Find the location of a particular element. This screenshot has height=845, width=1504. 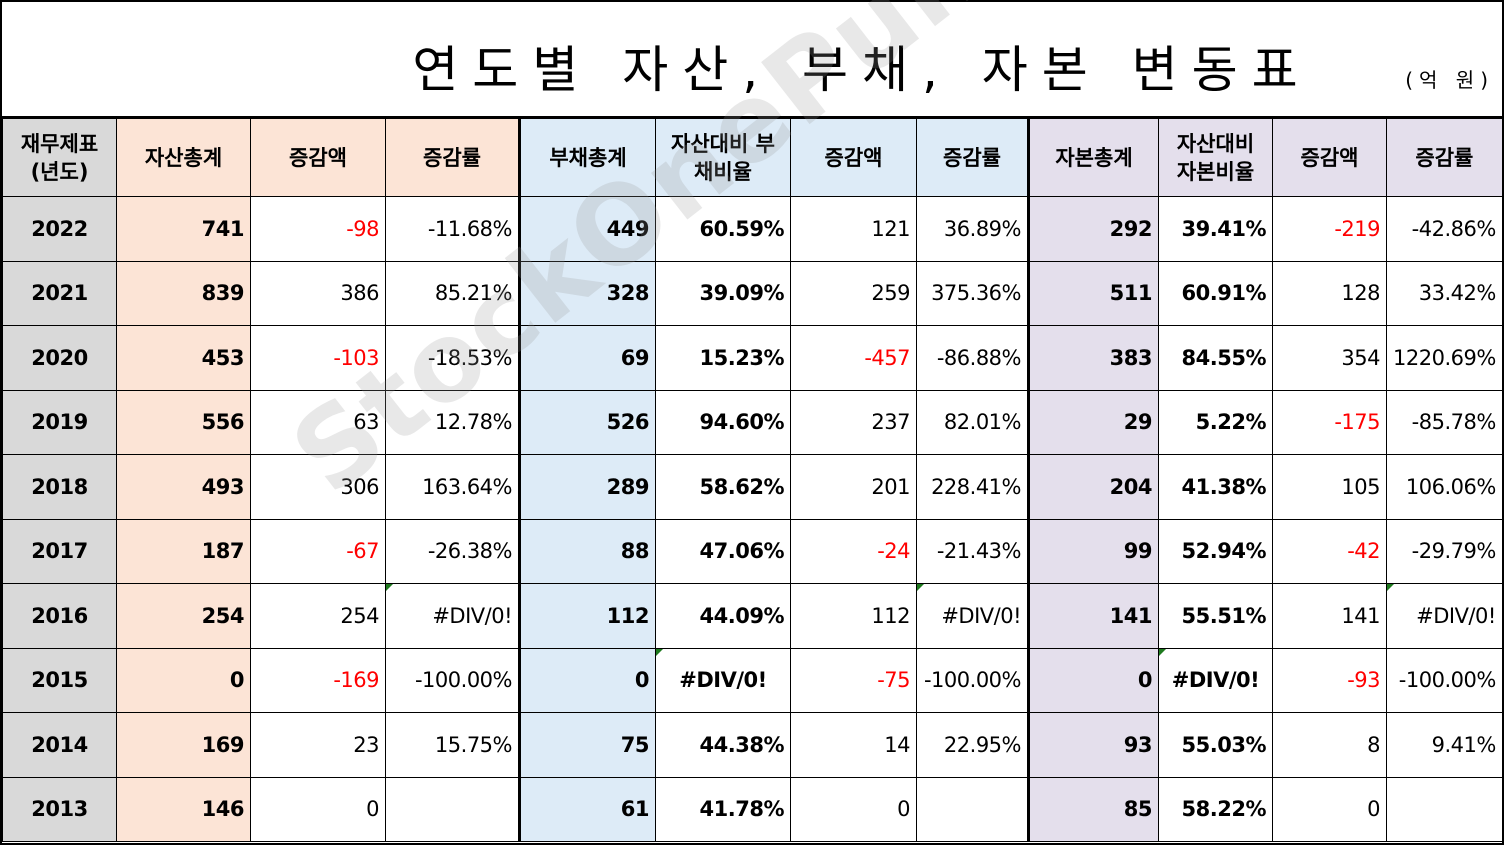

cell-debt-total: 289 is located at coordinates (587, 487).